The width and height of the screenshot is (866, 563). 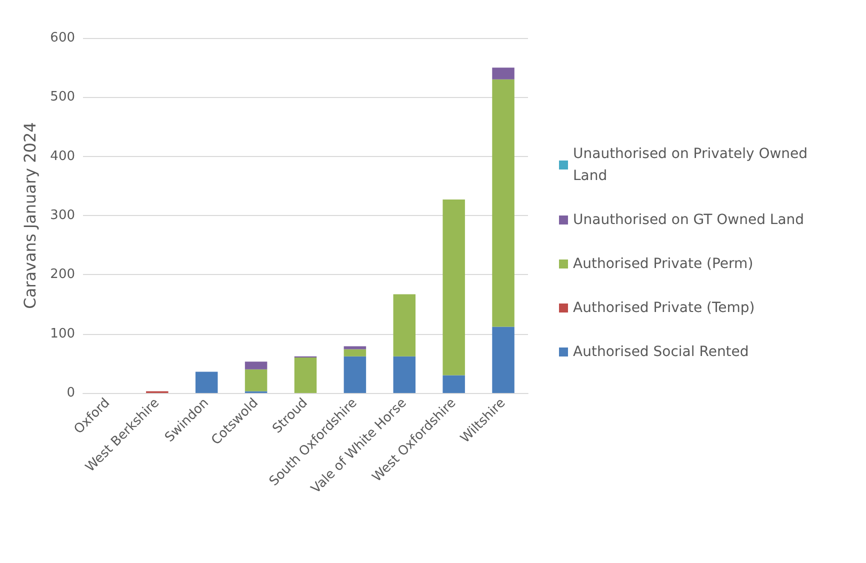 I want to click on y-tick-label: 600, so click(x=62, y=38).